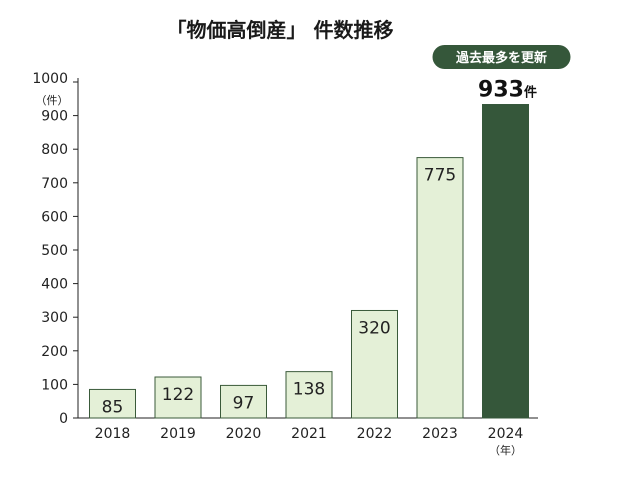 Image resolution: width=626 pixels, height=492 pixels. Describe the element at coordinates (52, 100) in the screenshot. I see `y-axis-unit: （件）` at that location.